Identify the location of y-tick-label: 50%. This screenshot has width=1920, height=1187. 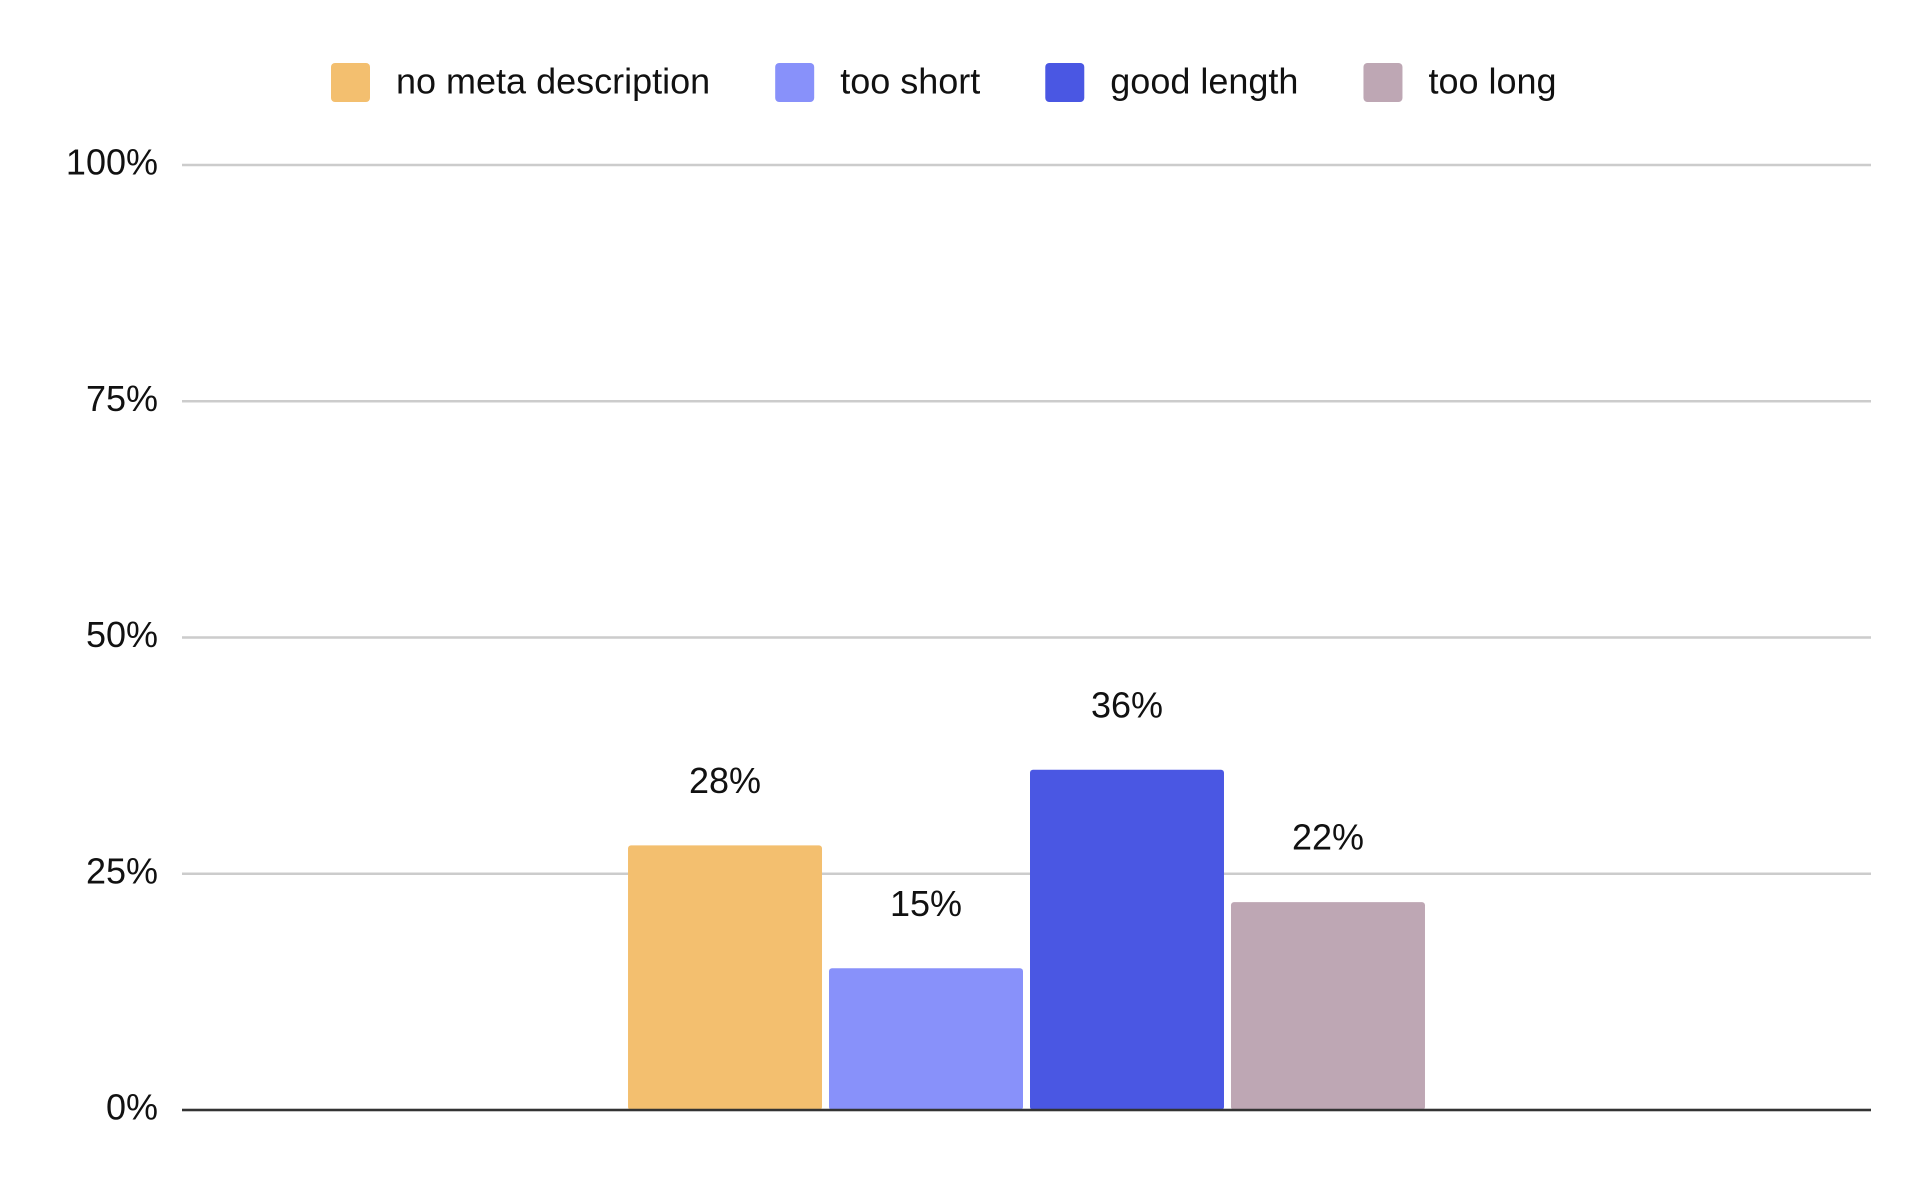
(122, 634).